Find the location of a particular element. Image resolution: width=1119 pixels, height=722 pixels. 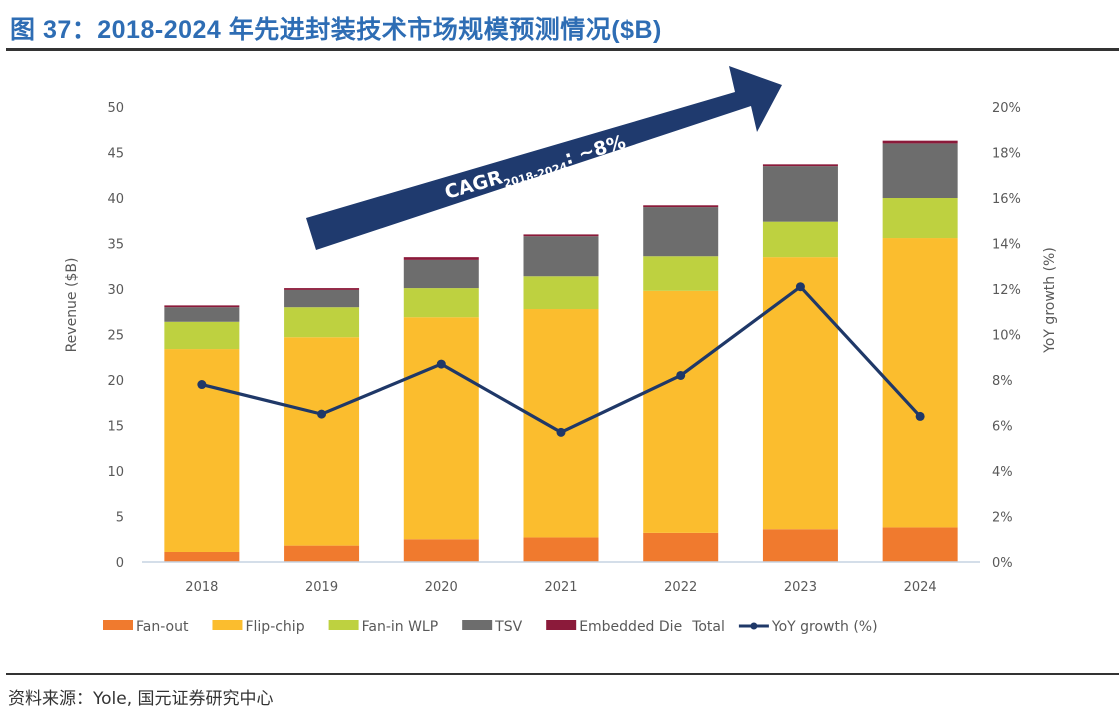

y2-tick-label: 18% is located at coordinates (1006, 154).